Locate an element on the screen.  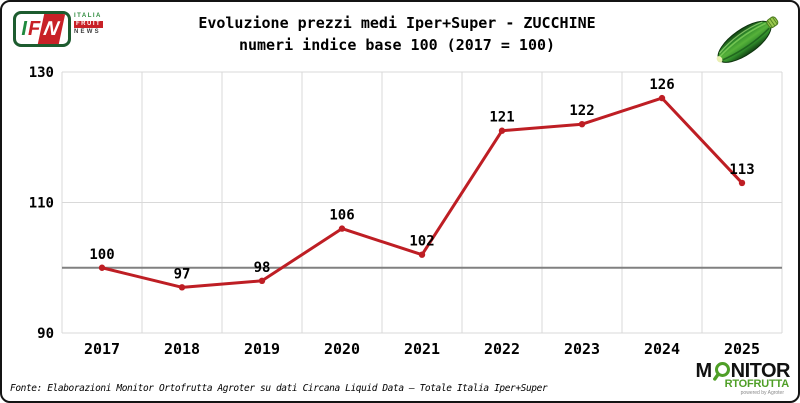
data-label: 121 is located at coordinates (501, 118).